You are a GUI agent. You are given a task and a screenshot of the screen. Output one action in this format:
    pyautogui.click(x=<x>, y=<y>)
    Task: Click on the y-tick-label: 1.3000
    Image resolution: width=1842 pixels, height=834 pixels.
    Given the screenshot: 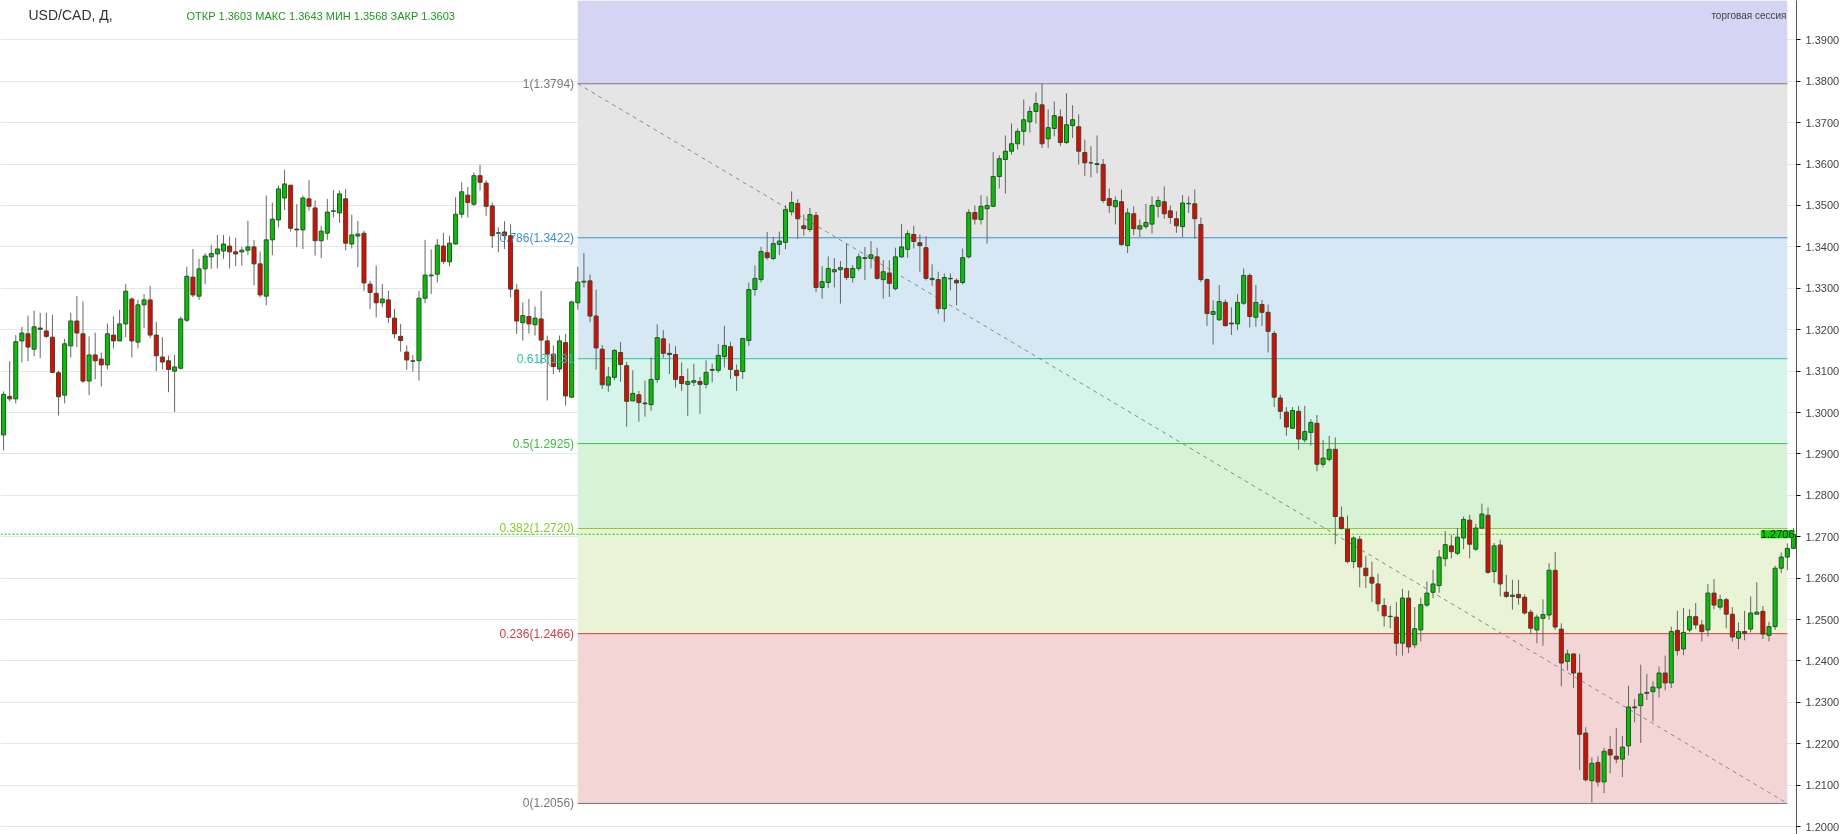 What is the action you would take?
    pyautogui.click(x=1822, y=412)
    